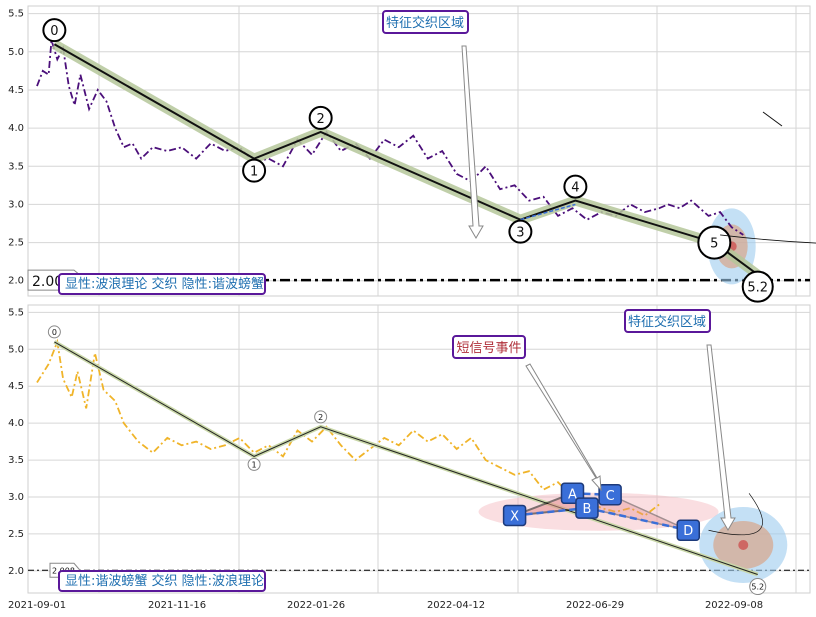 Image resolution: width=816 pixels, height=617 pixels. Describe the element at coordinates (637, 519) in the screenshot. I see `harmonic-dash-bd` at that location.